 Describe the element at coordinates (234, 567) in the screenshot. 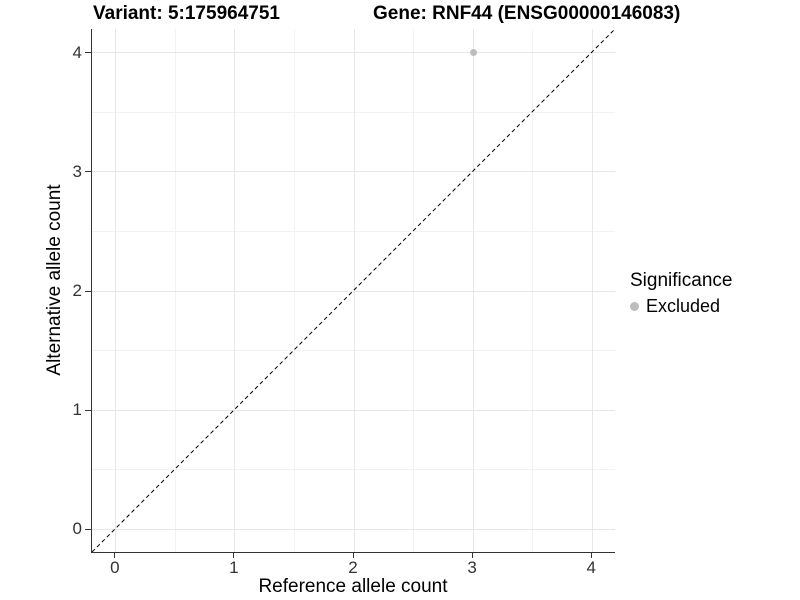

I see `x-tick-label: 1` at that location.